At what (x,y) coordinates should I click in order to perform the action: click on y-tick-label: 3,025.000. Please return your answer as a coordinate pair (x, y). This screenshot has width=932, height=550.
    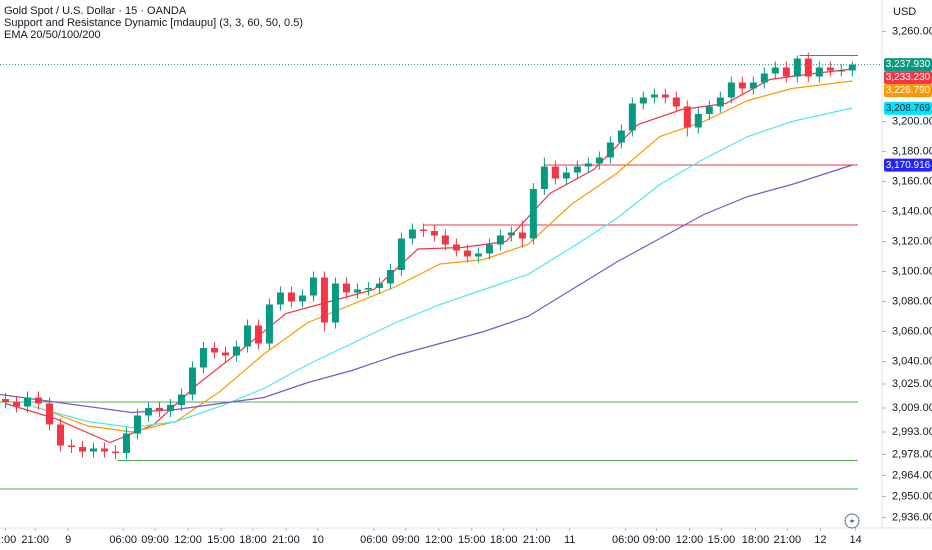
    Looking at the image, I should click on (912, 384).